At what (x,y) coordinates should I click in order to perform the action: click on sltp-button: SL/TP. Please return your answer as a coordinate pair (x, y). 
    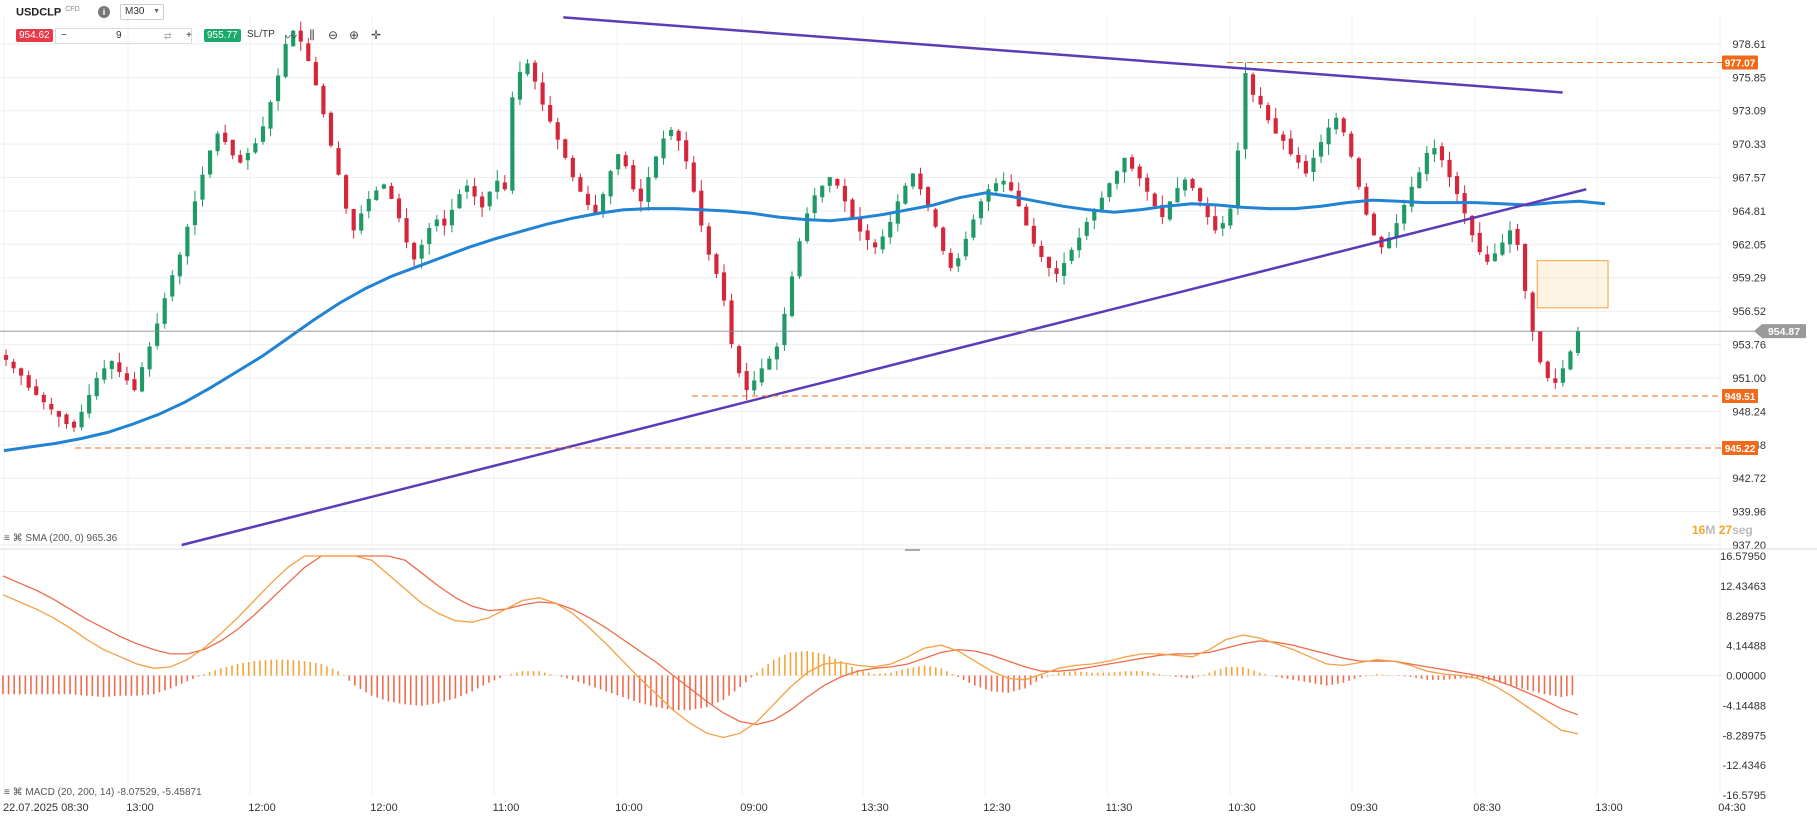
    Looking at the image, I should click on (261, 34).